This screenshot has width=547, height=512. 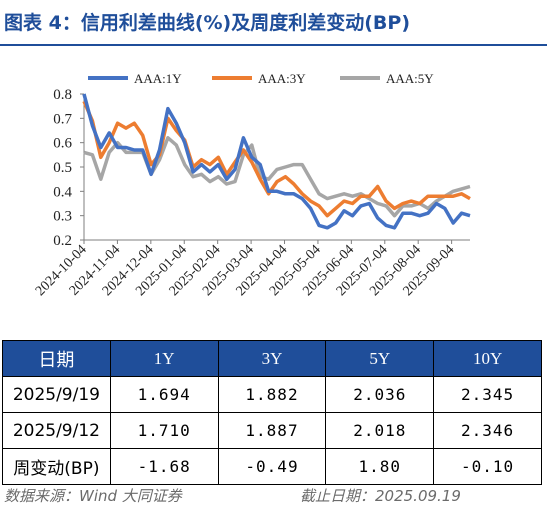 I want to click on cell-3y: -0.49, so click(x=272, y=466).